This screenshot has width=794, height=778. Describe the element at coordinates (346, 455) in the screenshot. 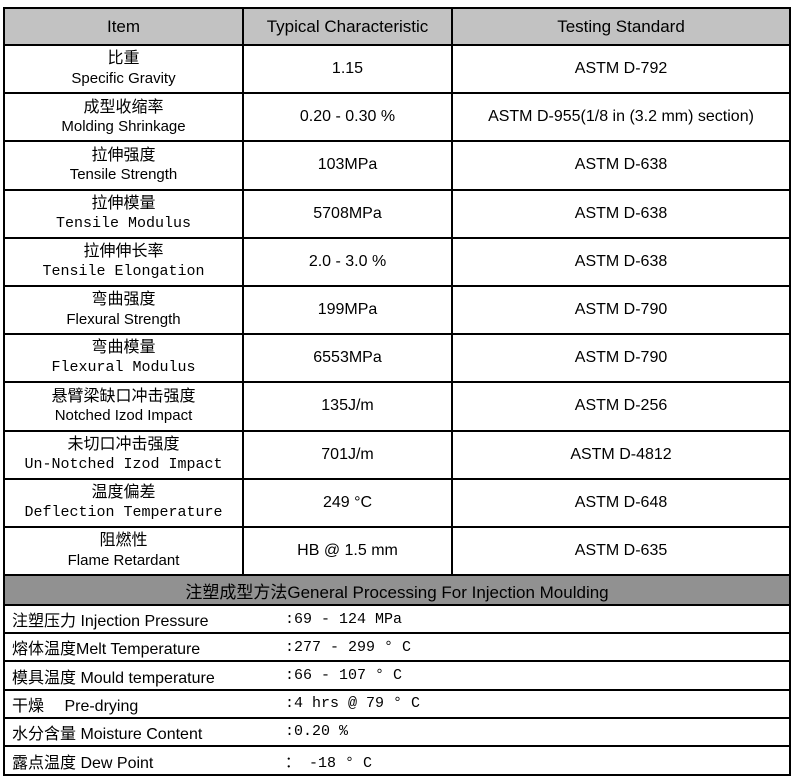

I see `value-cell: 701J/m` at that location.